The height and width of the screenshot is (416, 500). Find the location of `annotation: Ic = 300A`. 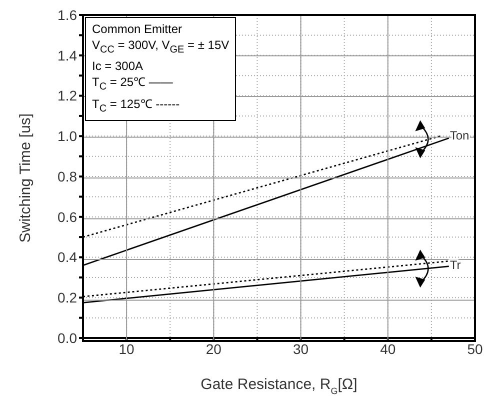

annotation: Ic = 300A is located at coordinates (118, 66).